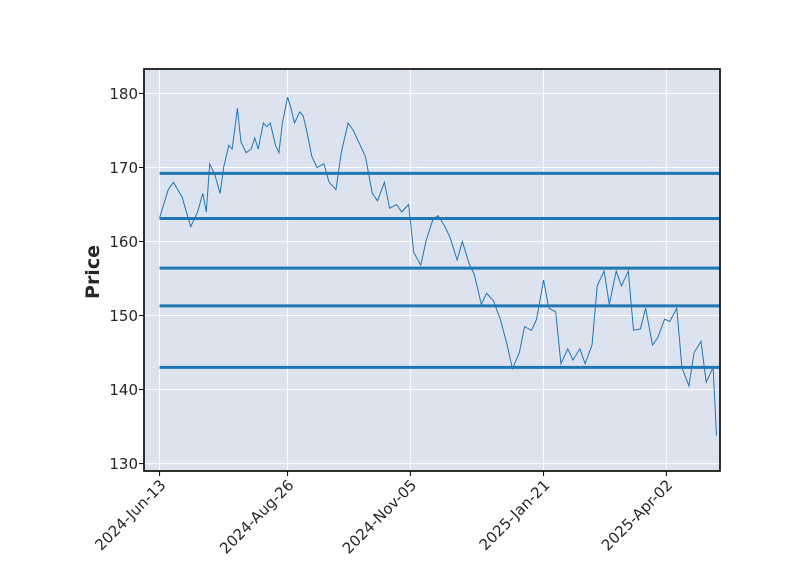 The width and height of the screenshot is (800, 575). What do you see at coordinates (123, 464) in the screenshot?
I see `y-tick-label: 130` at bounding box center [123, 464].